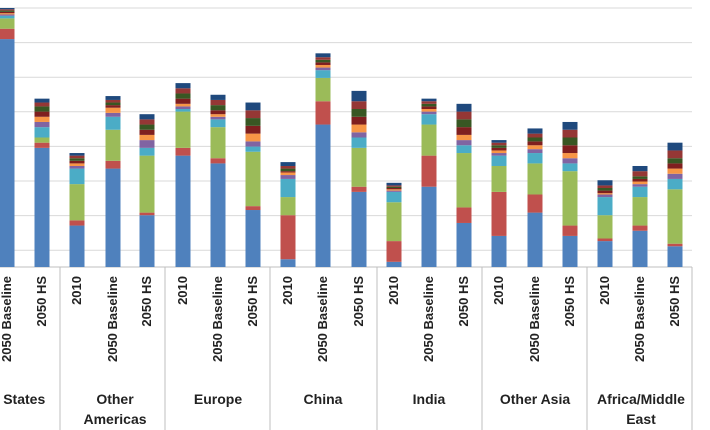 The image size is (710, 430). What do you see at coordinates (218, 399) in the screenshot?
I see `region-label: Europe` at bounding box center [218, 399].